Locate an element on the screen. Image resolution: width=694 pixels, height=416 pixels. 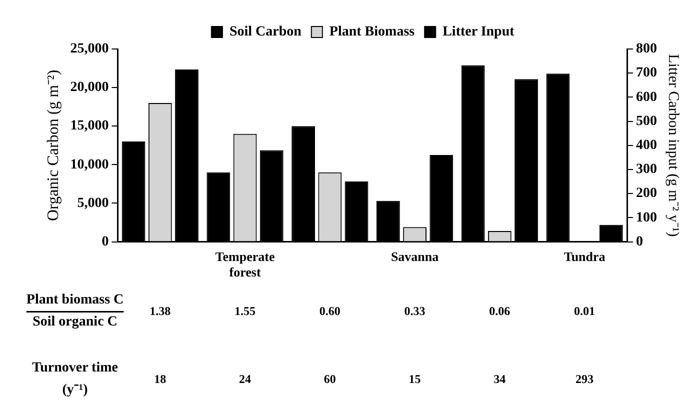
text: 34 is located at coordinates (500, 379).